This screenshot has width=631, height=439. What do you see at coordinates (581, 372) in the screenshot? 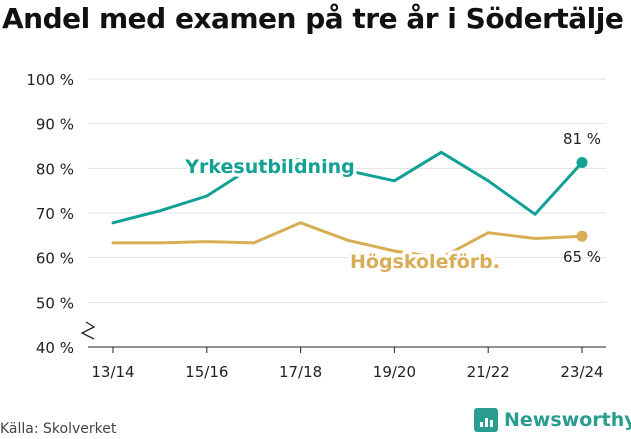
I see `x-tick-label: 23/24` at bounding box center [581, 372].